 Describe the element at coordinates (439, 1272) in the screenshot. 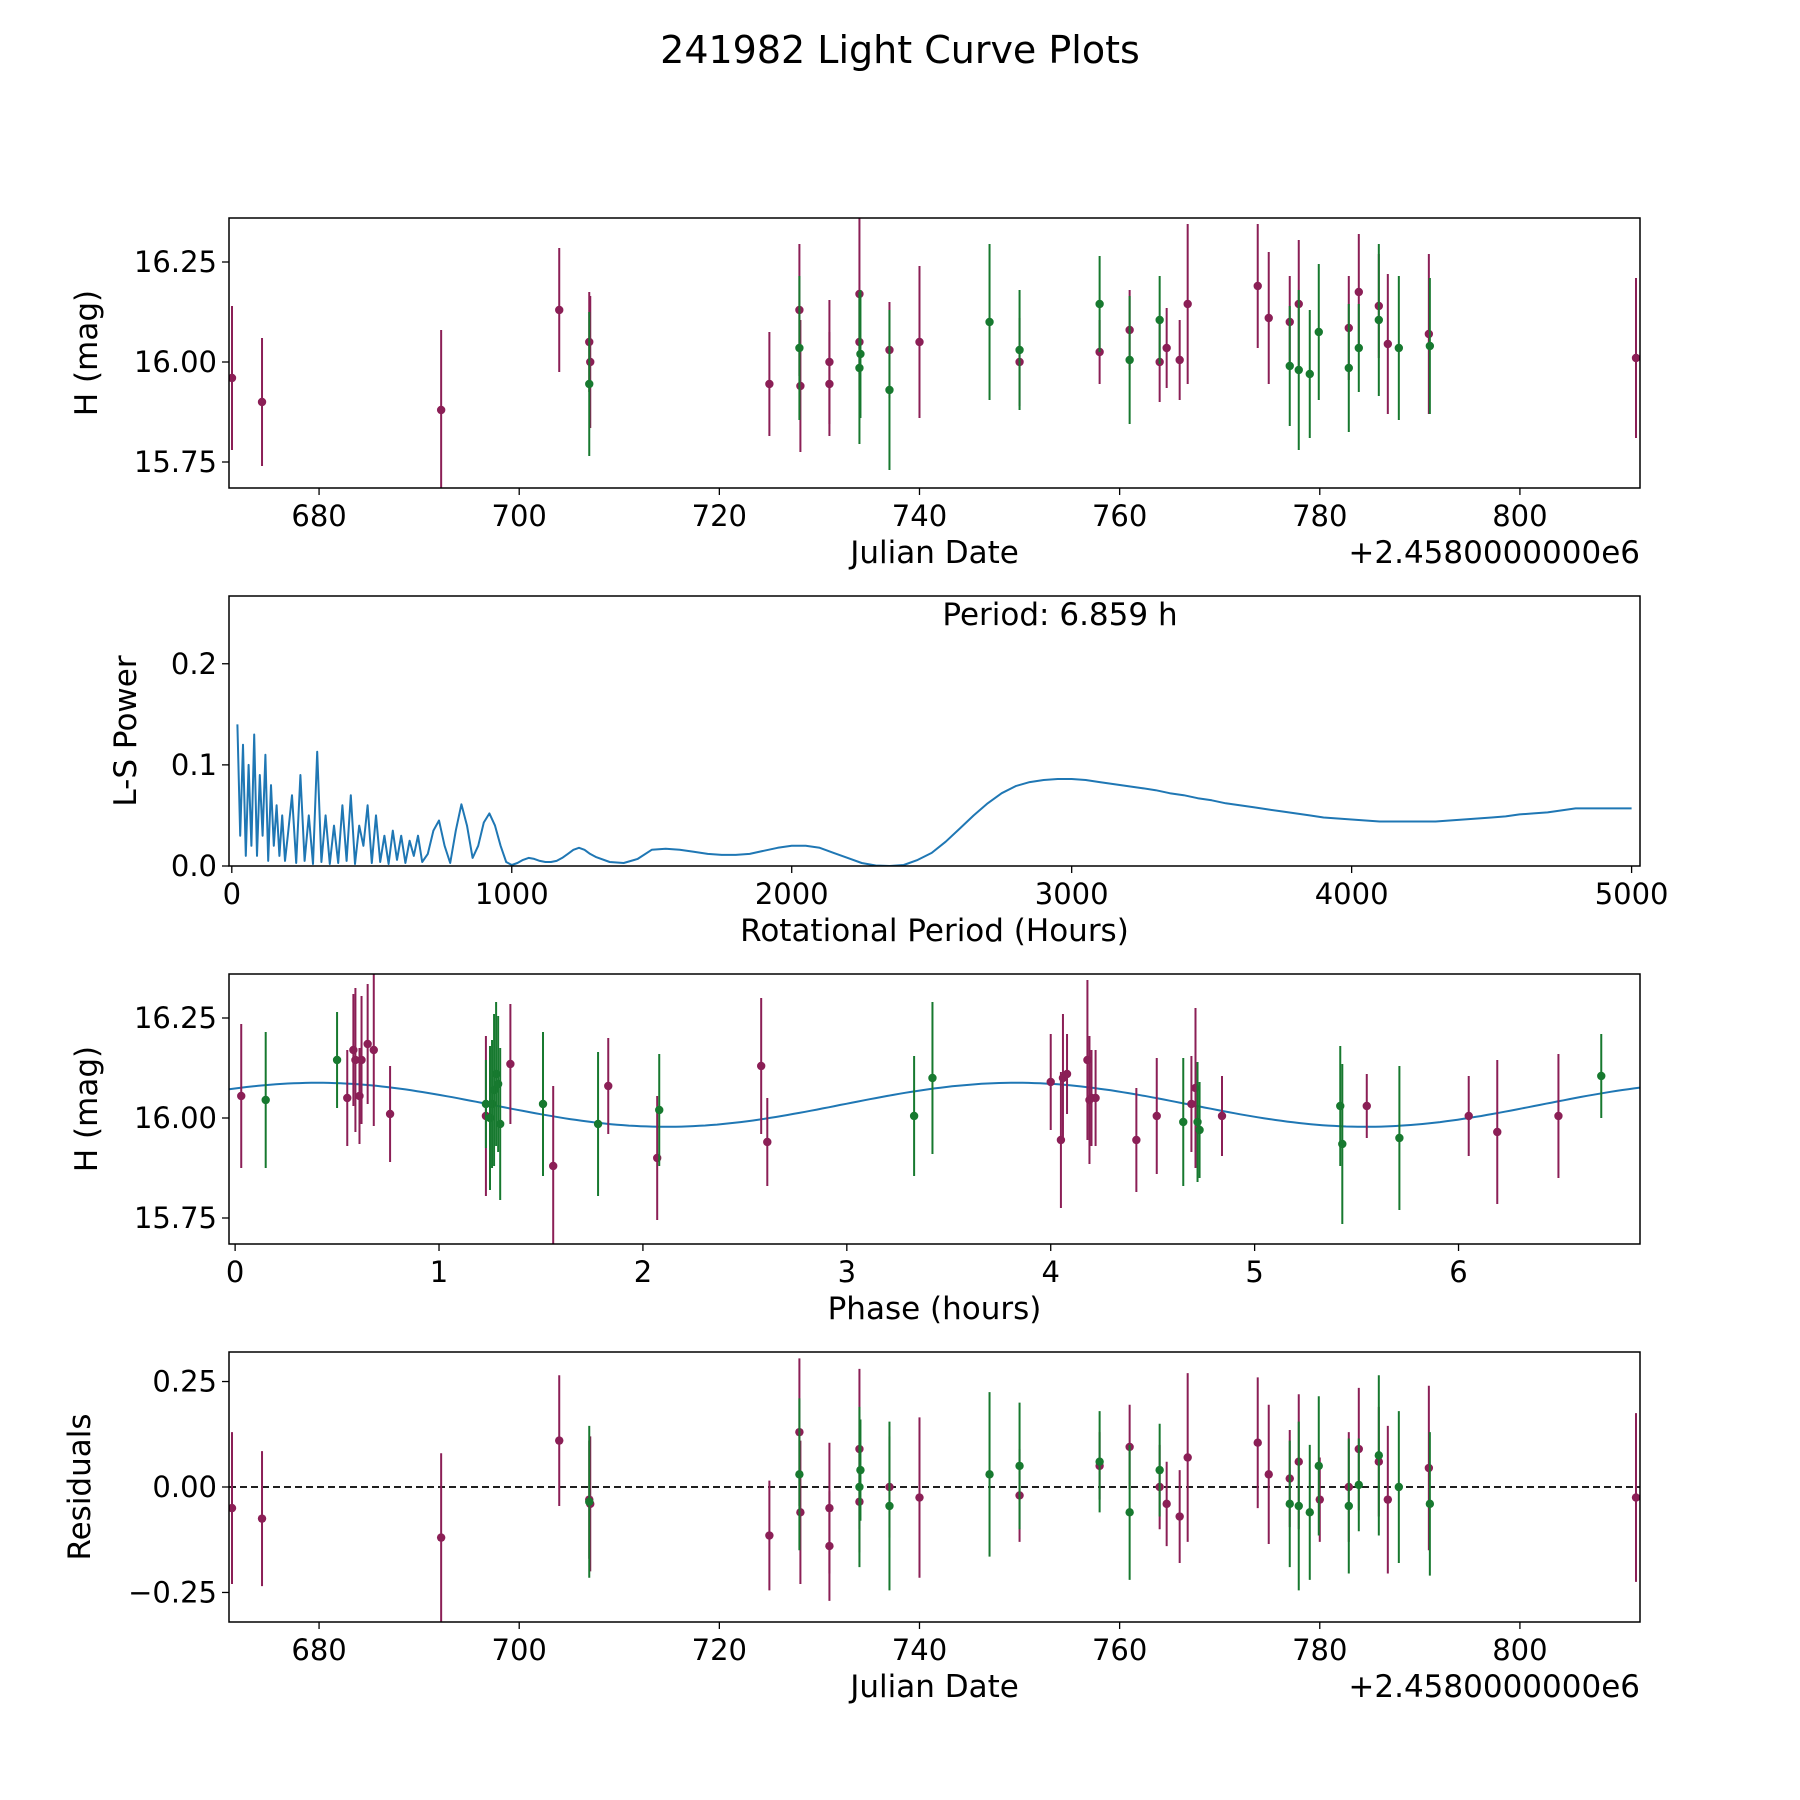

I see `x-tick-label: 1` at that location.